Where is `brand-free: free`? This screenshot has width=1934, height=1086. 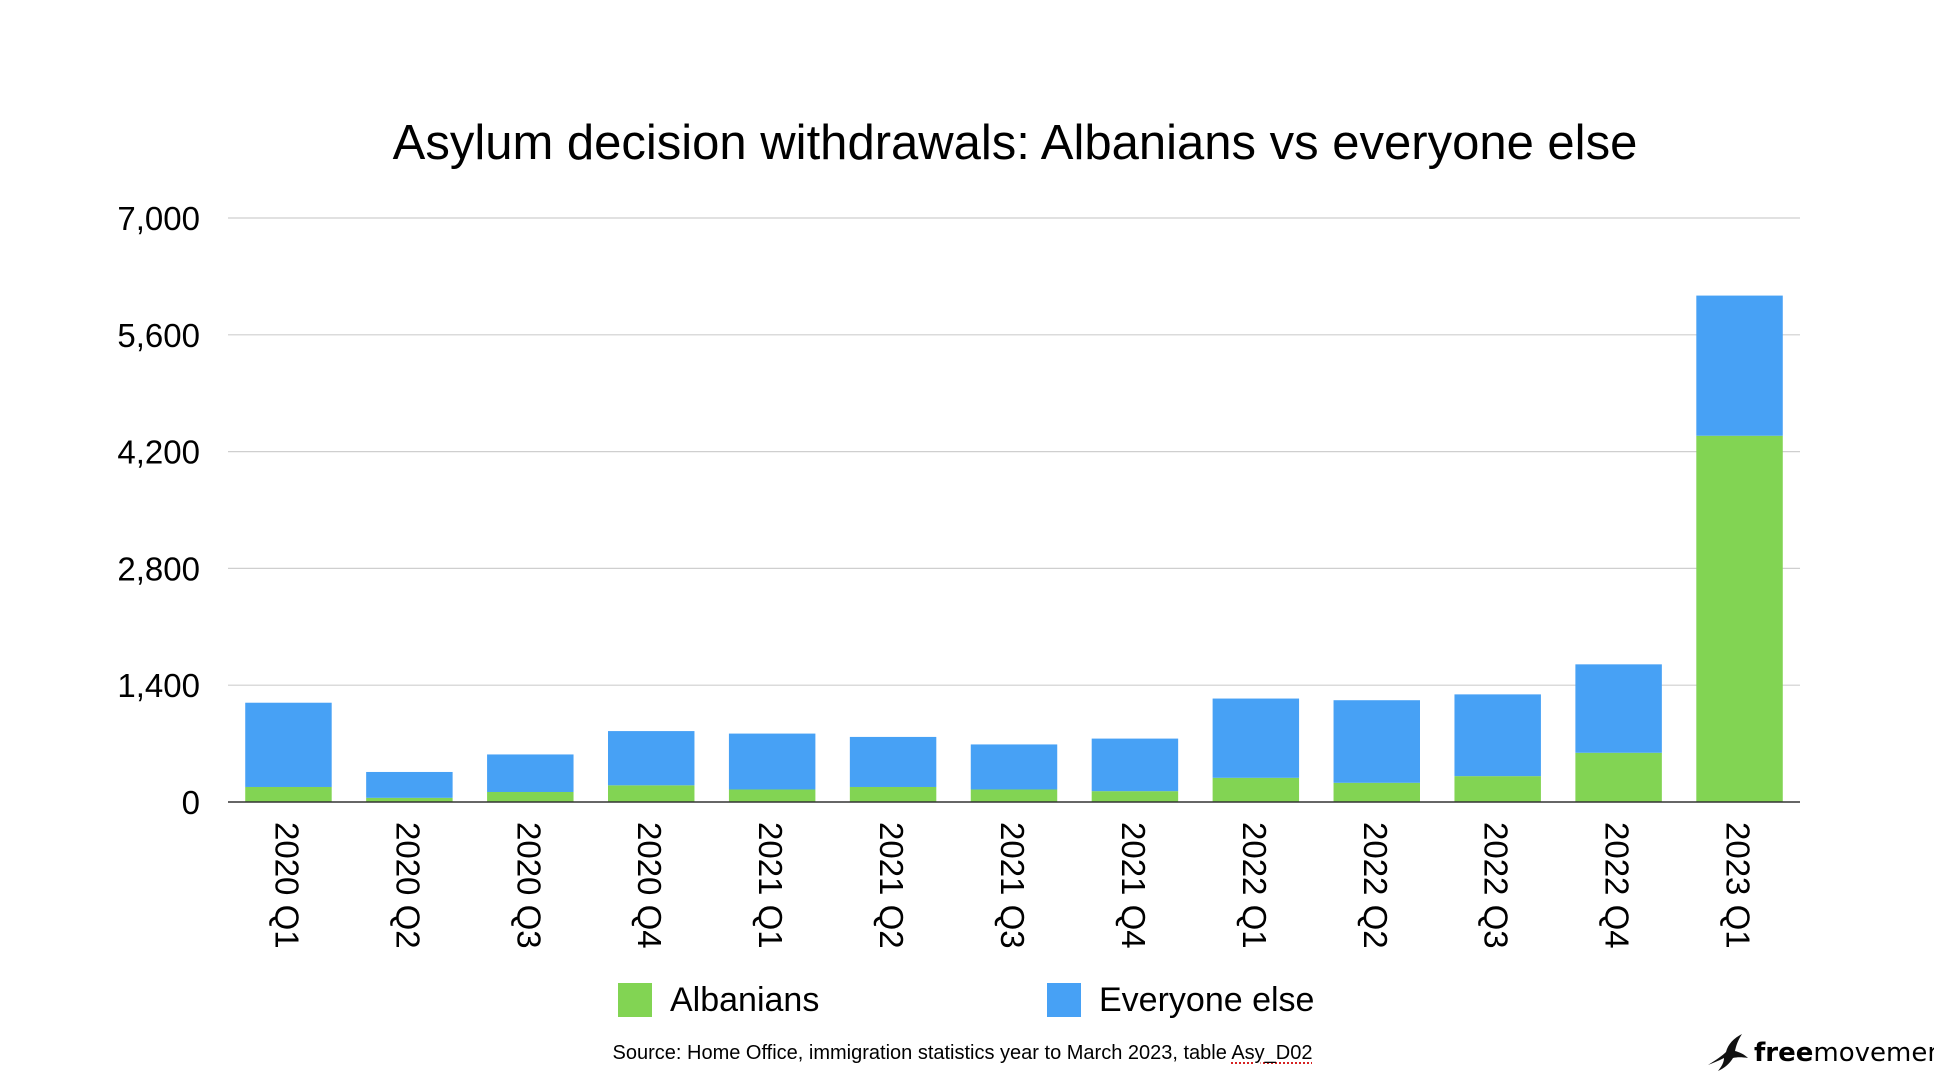
brand-free: free is located at coordinates (1784, 1053).